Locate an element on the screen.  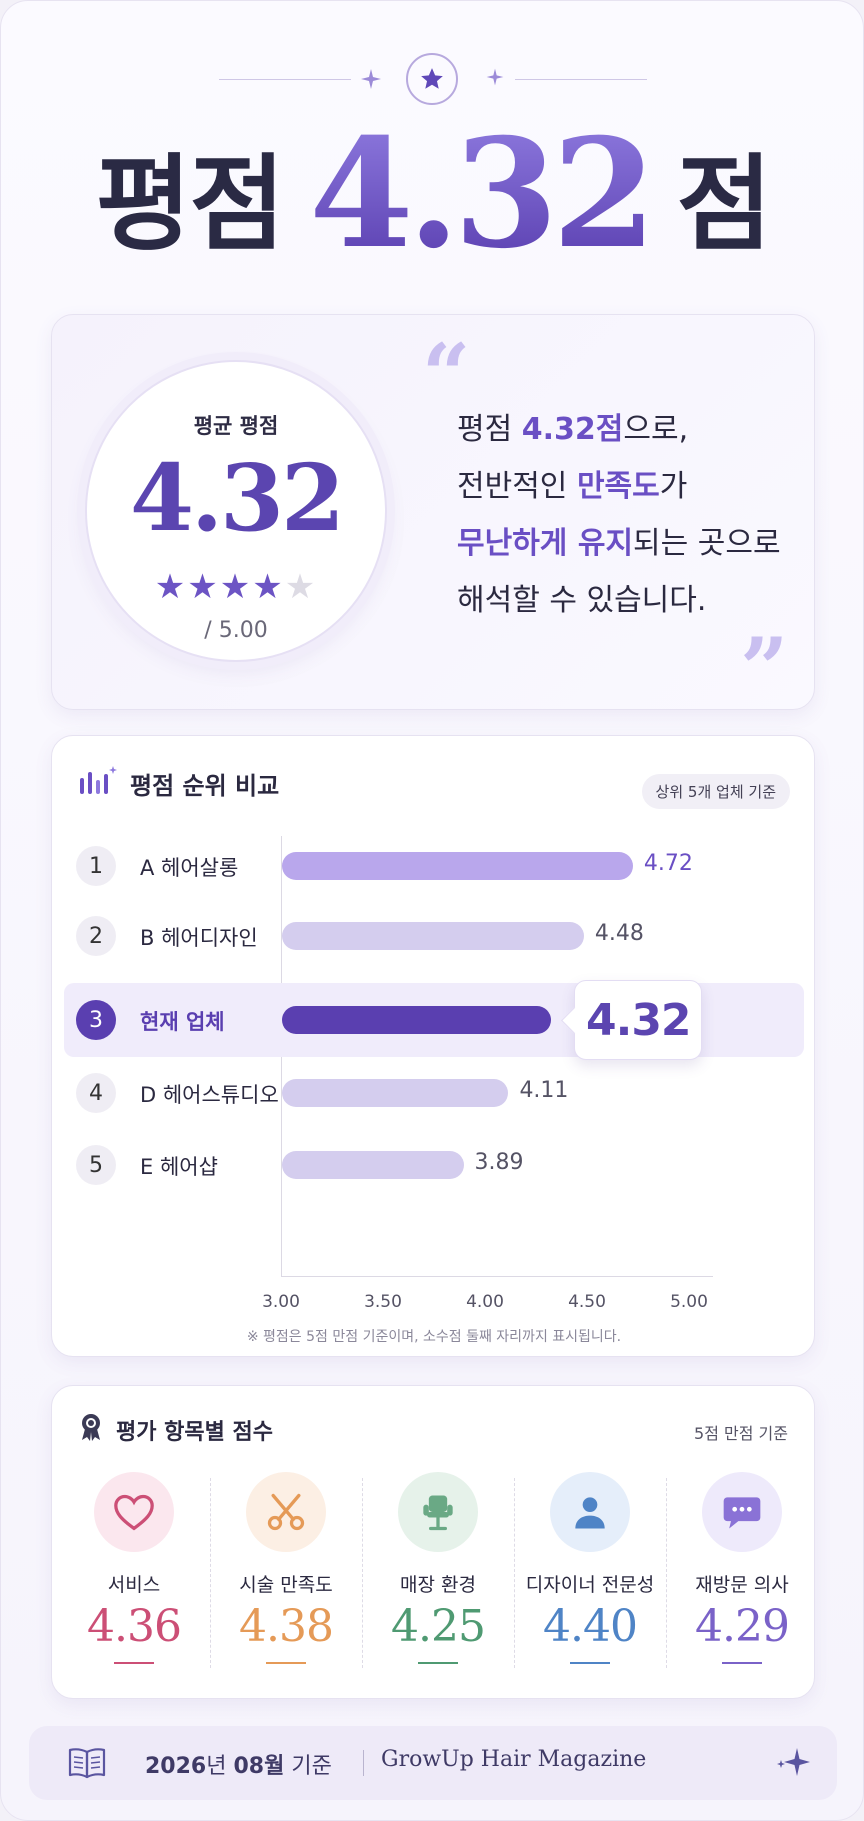
rating-value-label: 4.48 is located at coordinates (619, 933).